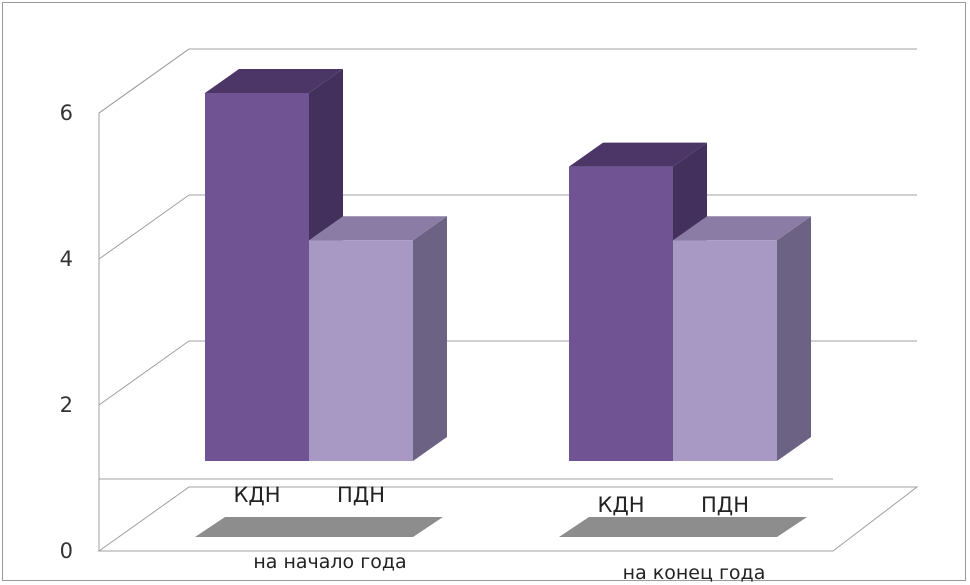  Describe the element at coordinates (144, 81) in the screenshot. I see `y-axis-top-diagonal` at that location.